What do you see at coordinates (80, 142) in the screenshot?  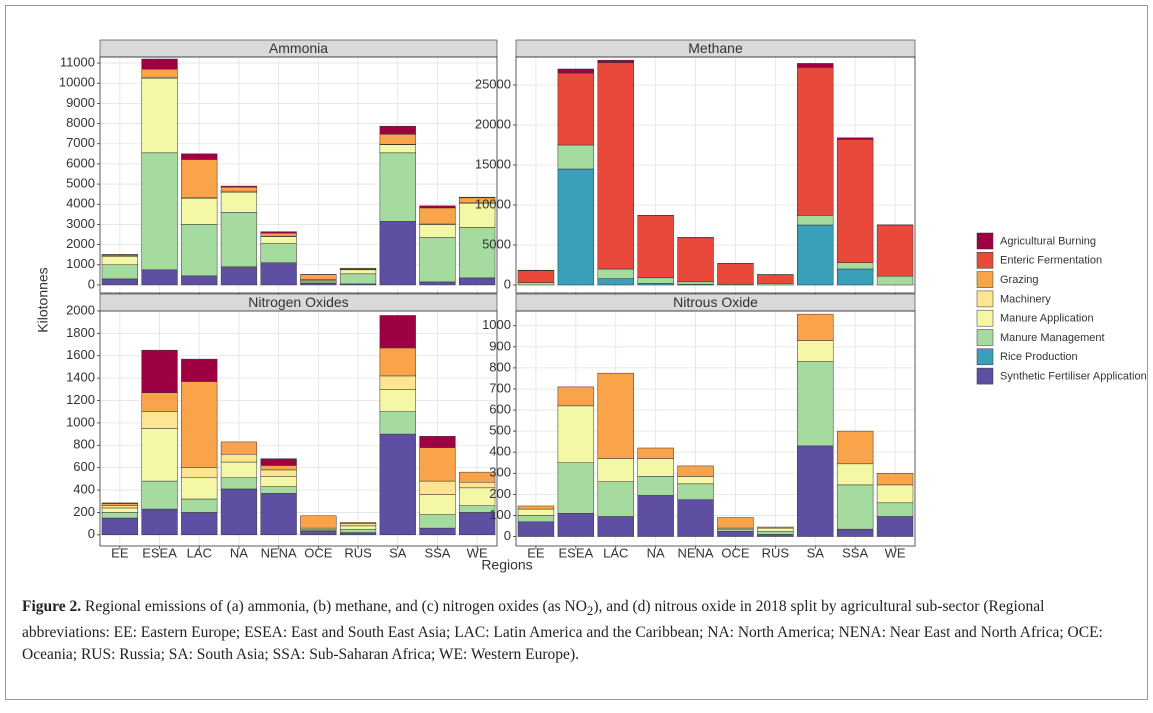 I see `y-tick-label: 7000` at bounding box center [80, 142].